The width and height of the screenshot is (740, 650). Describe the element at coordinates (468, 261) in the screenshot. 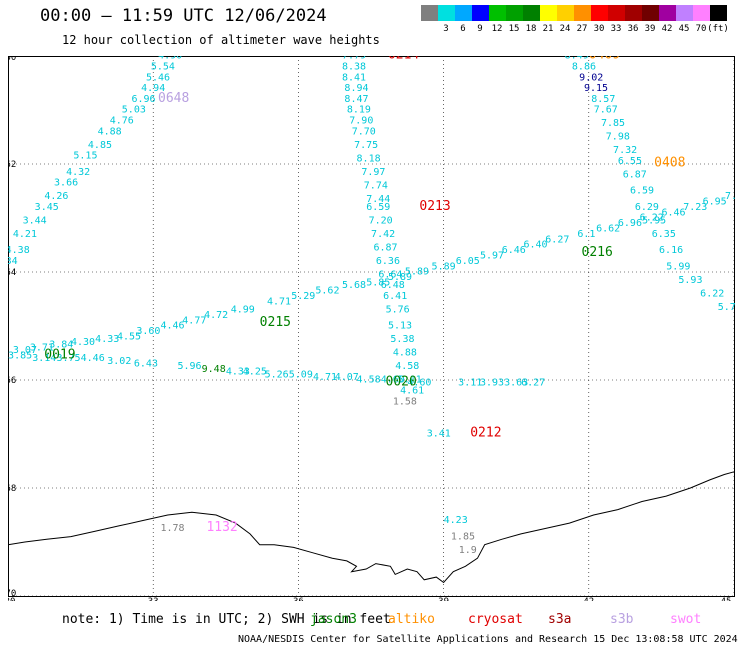

I see `swh-value: 6.05` at that location.